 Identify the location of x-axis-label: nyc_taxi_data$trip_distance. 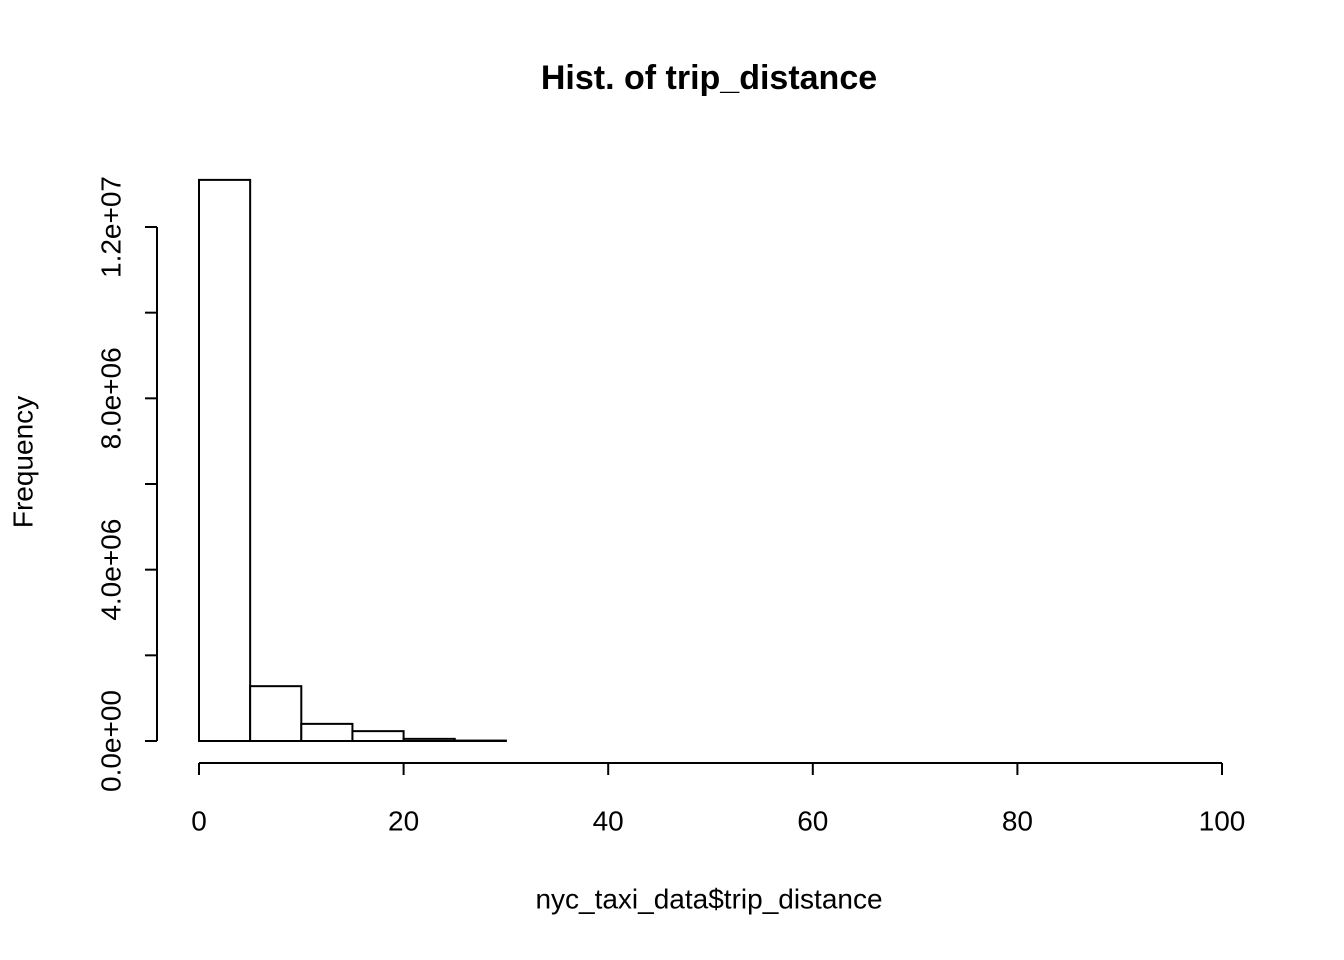
(708, 898).